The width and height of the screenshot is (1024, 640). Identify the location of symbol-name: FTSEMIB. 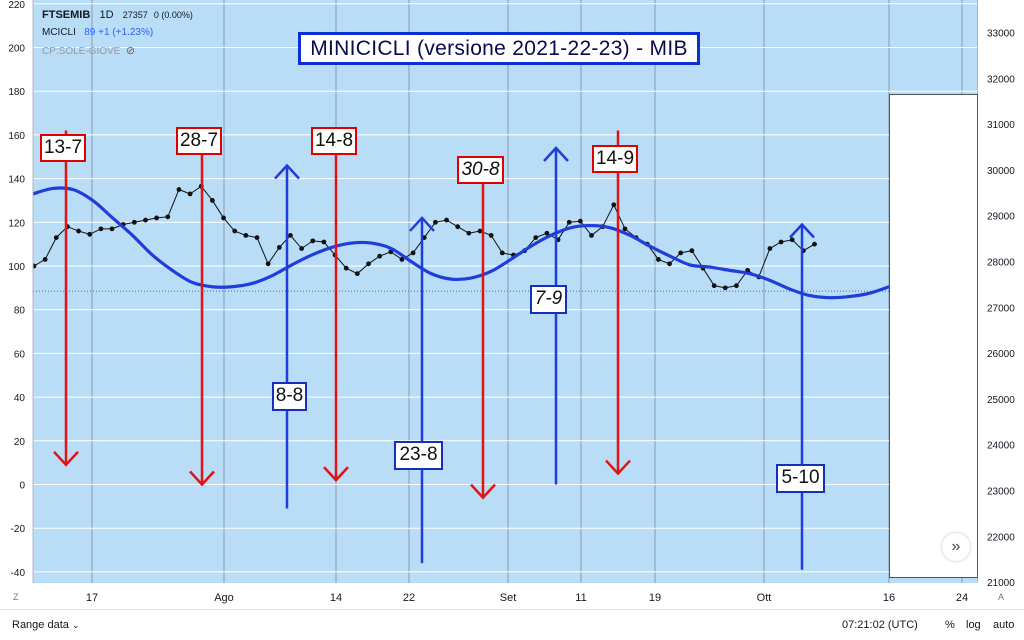
(66, 15).